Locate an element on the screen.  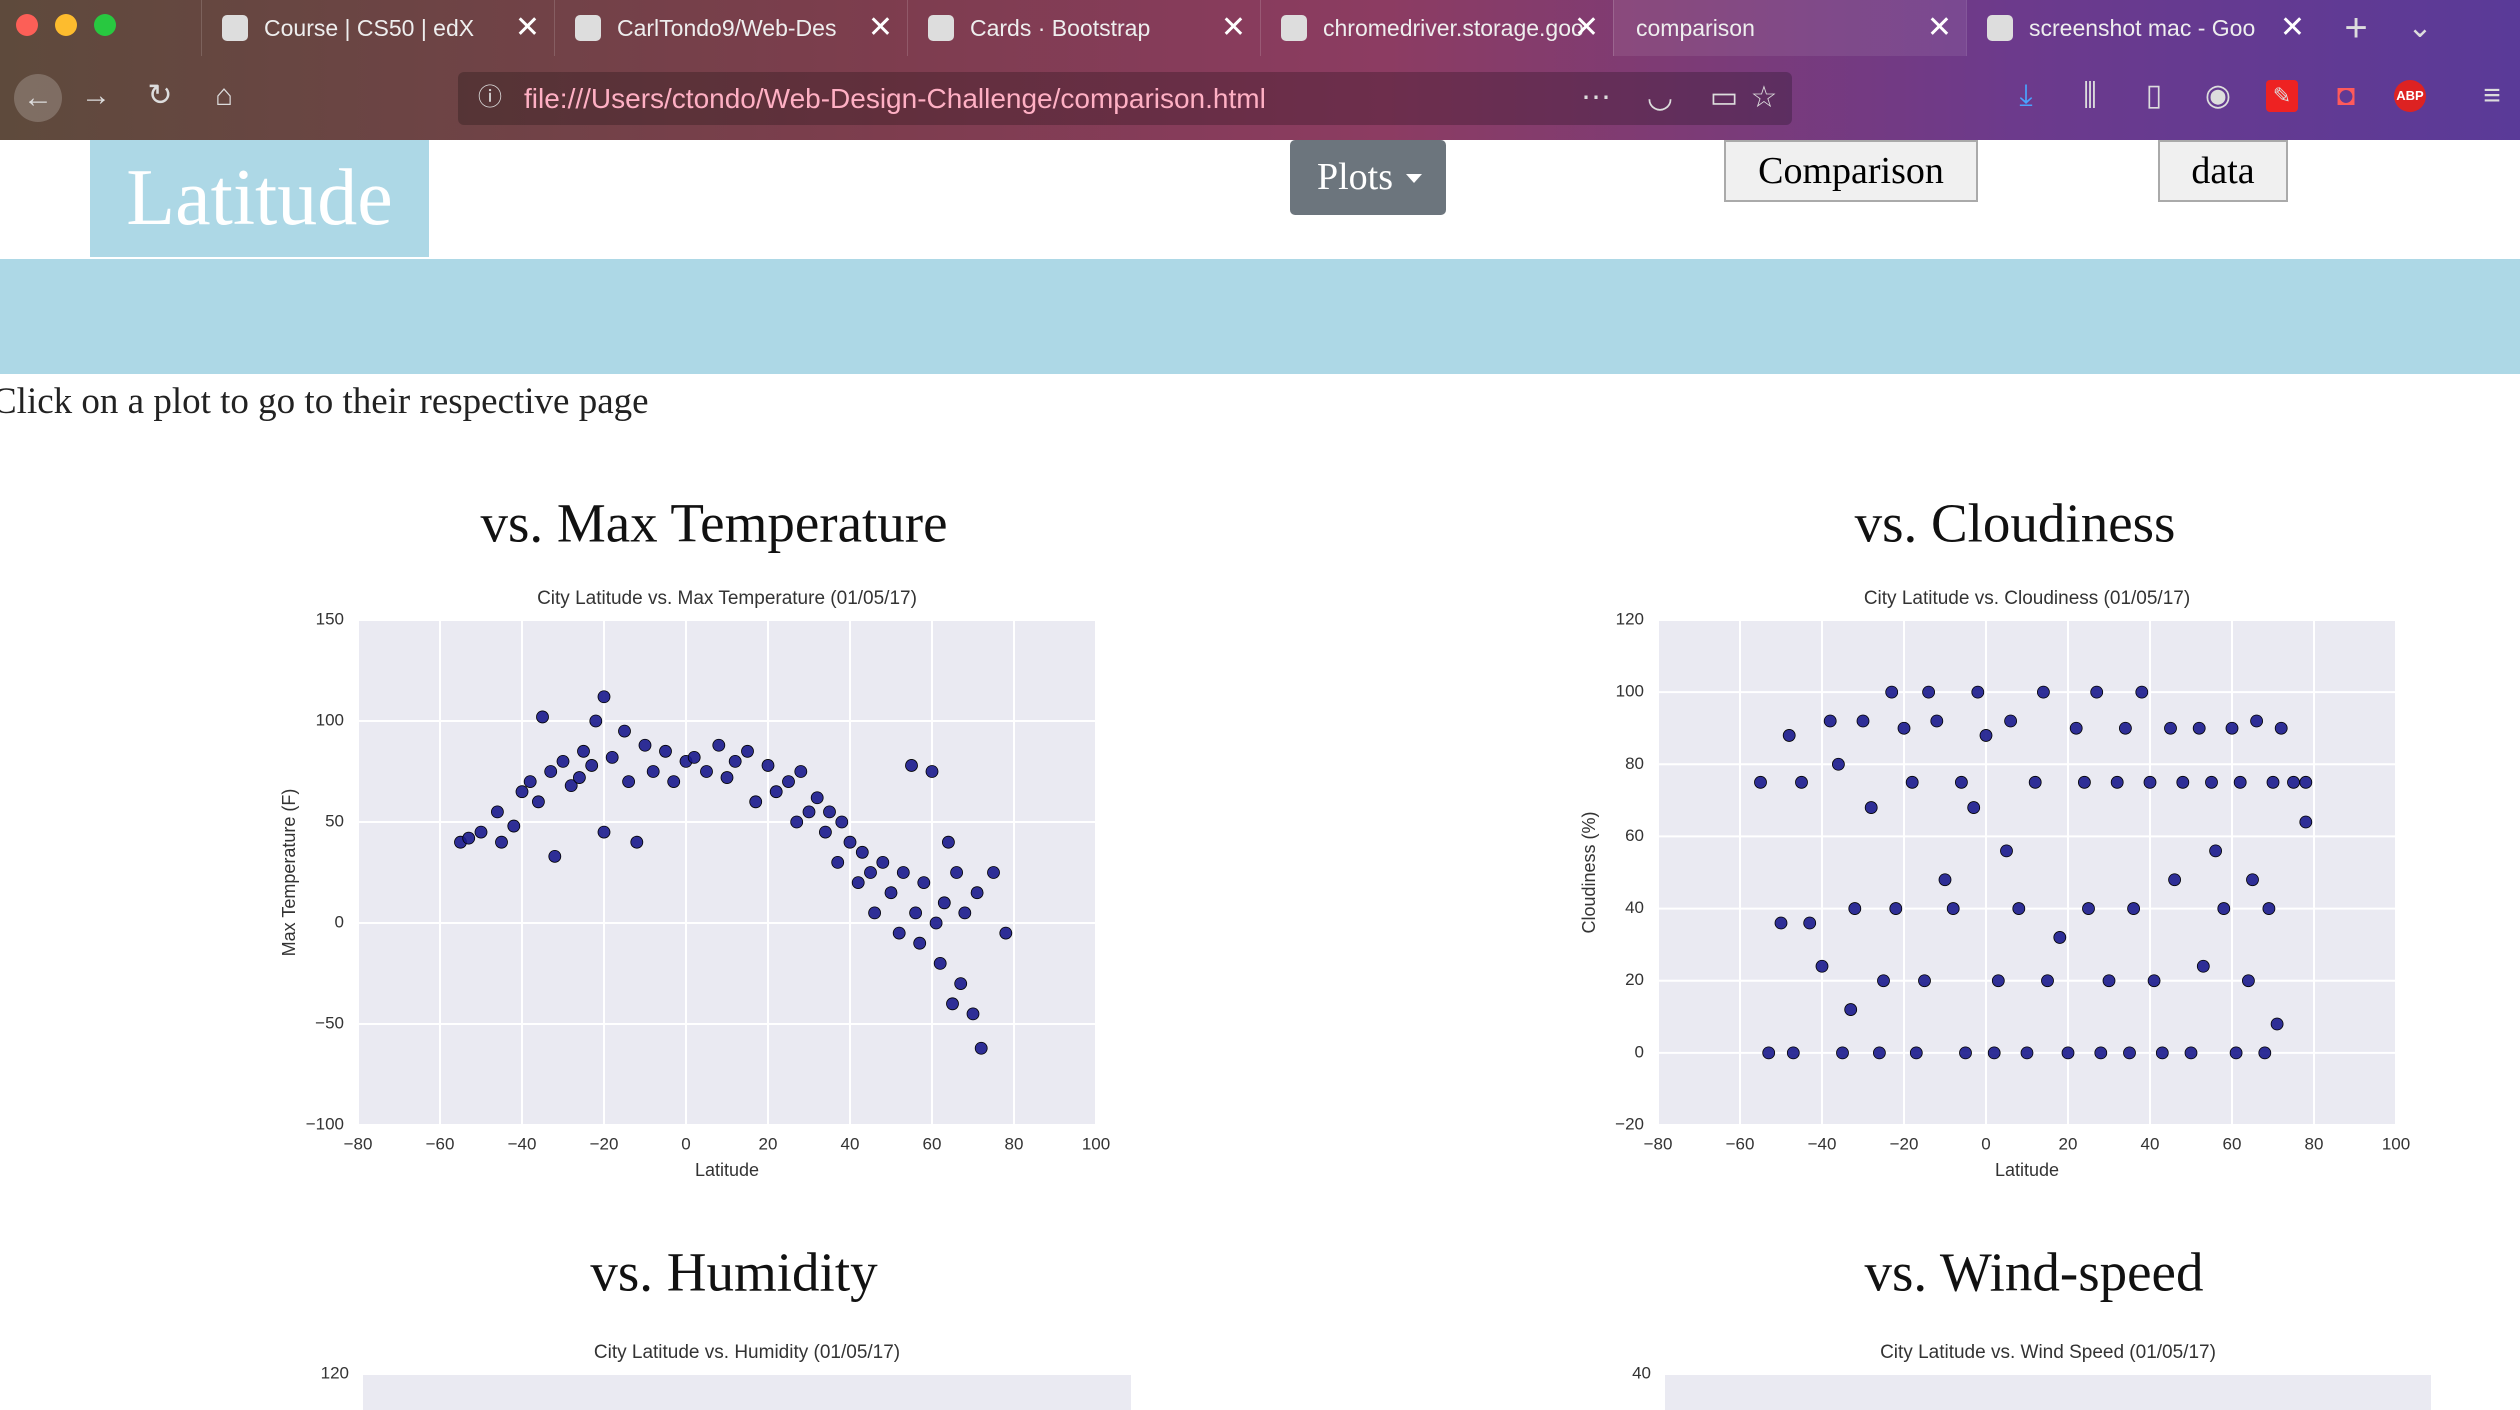
minimize-button is located at coordinates (66, 25).